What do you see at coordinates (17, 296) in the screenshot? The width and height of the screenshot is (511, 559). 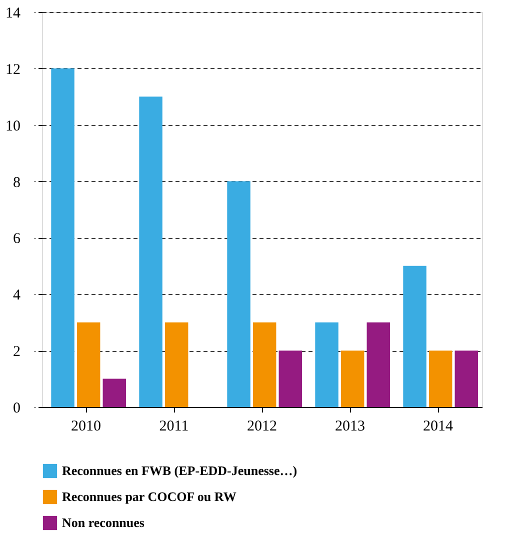 I see `y-tick-label: 4` at bounding box center [17, 296].